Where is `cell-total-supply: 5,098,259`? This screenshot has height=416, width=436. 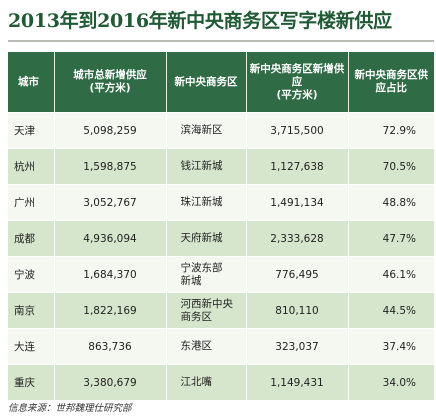
cell-total-supply: 5,098,259 is located at coordinates (110, 130).